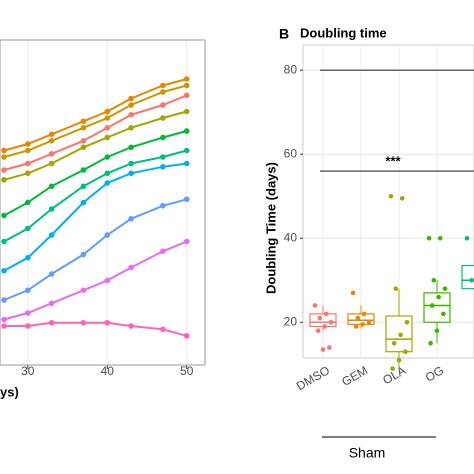 The height and width of the screenshot is (474, 474). I want to click on box, so click(467, 277).